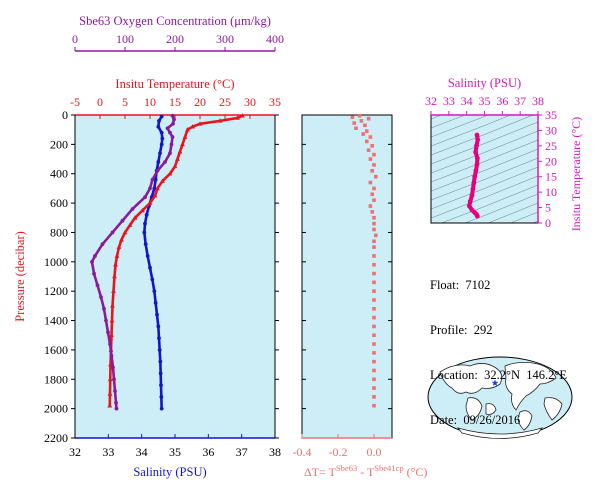  Describe the element at coordinates (484, 83) in the screenshot. I see `ts-salinity-axis-label: Salinity (PSU)` at that location.